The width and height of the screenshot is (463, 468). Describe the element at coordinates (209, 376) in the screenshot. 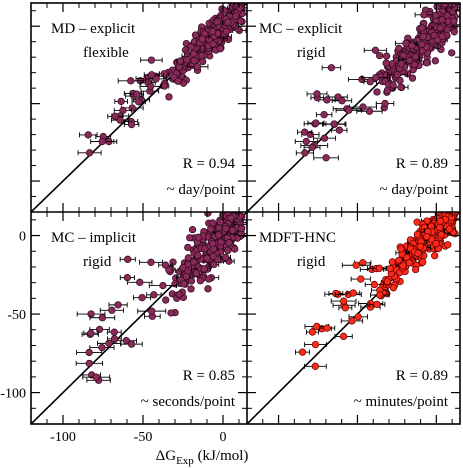

I see `panel-correlation-label: R = 0.85` at that location.